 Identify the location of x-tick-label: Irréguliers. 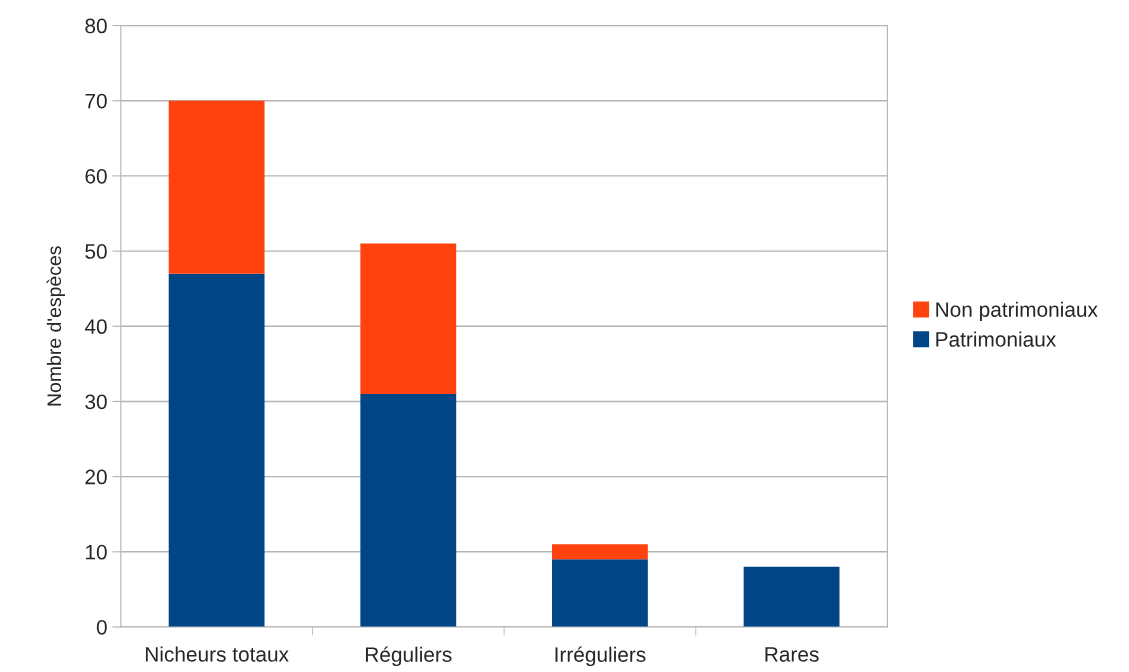
(600, 656).